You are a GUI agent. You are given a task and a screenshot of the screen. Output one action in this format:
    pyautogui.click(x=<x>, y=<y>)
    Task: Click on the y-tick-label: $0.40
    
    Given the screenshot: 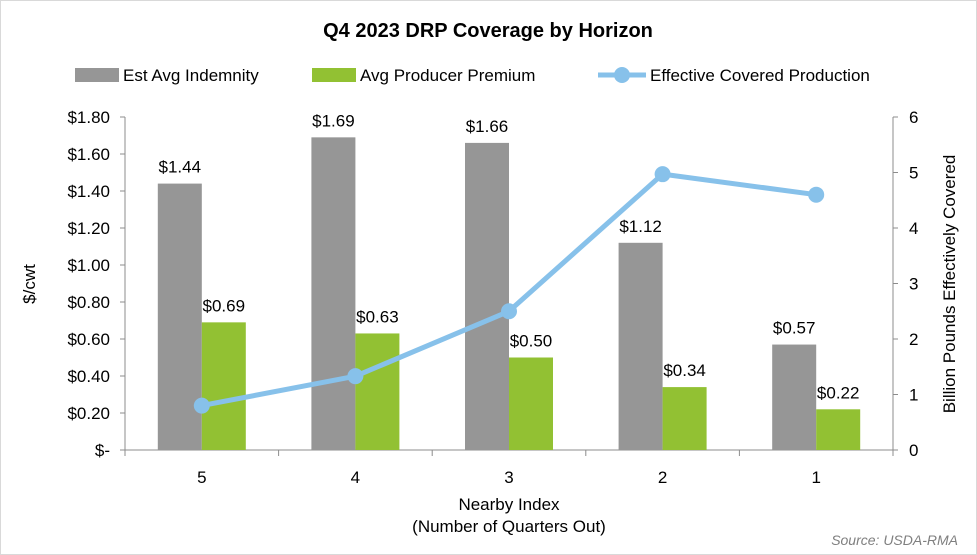 What is the action you would take?
    pyautogui.click(x=88, y=376)
    